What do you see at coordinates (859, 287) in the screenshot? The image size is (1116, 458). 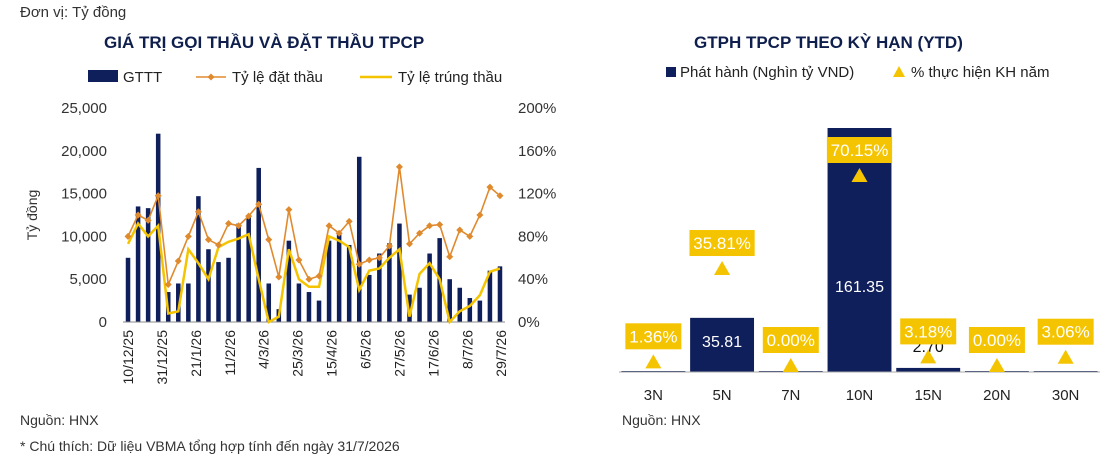 I see `bar-value-label: 161.35` at bounding box center [859, 287].